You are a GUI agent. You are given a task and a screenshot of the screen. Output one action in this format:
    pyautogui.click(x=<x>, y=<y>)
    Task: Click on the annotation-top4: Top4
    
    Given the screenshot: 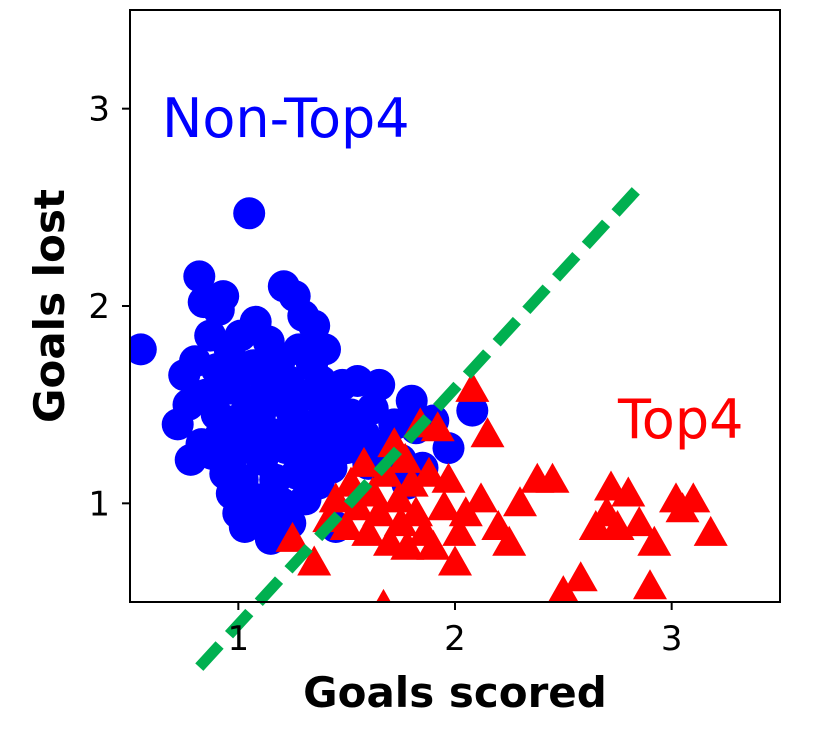 What is the action you would take?
    pyautogui.click(x=680, y=419)
    